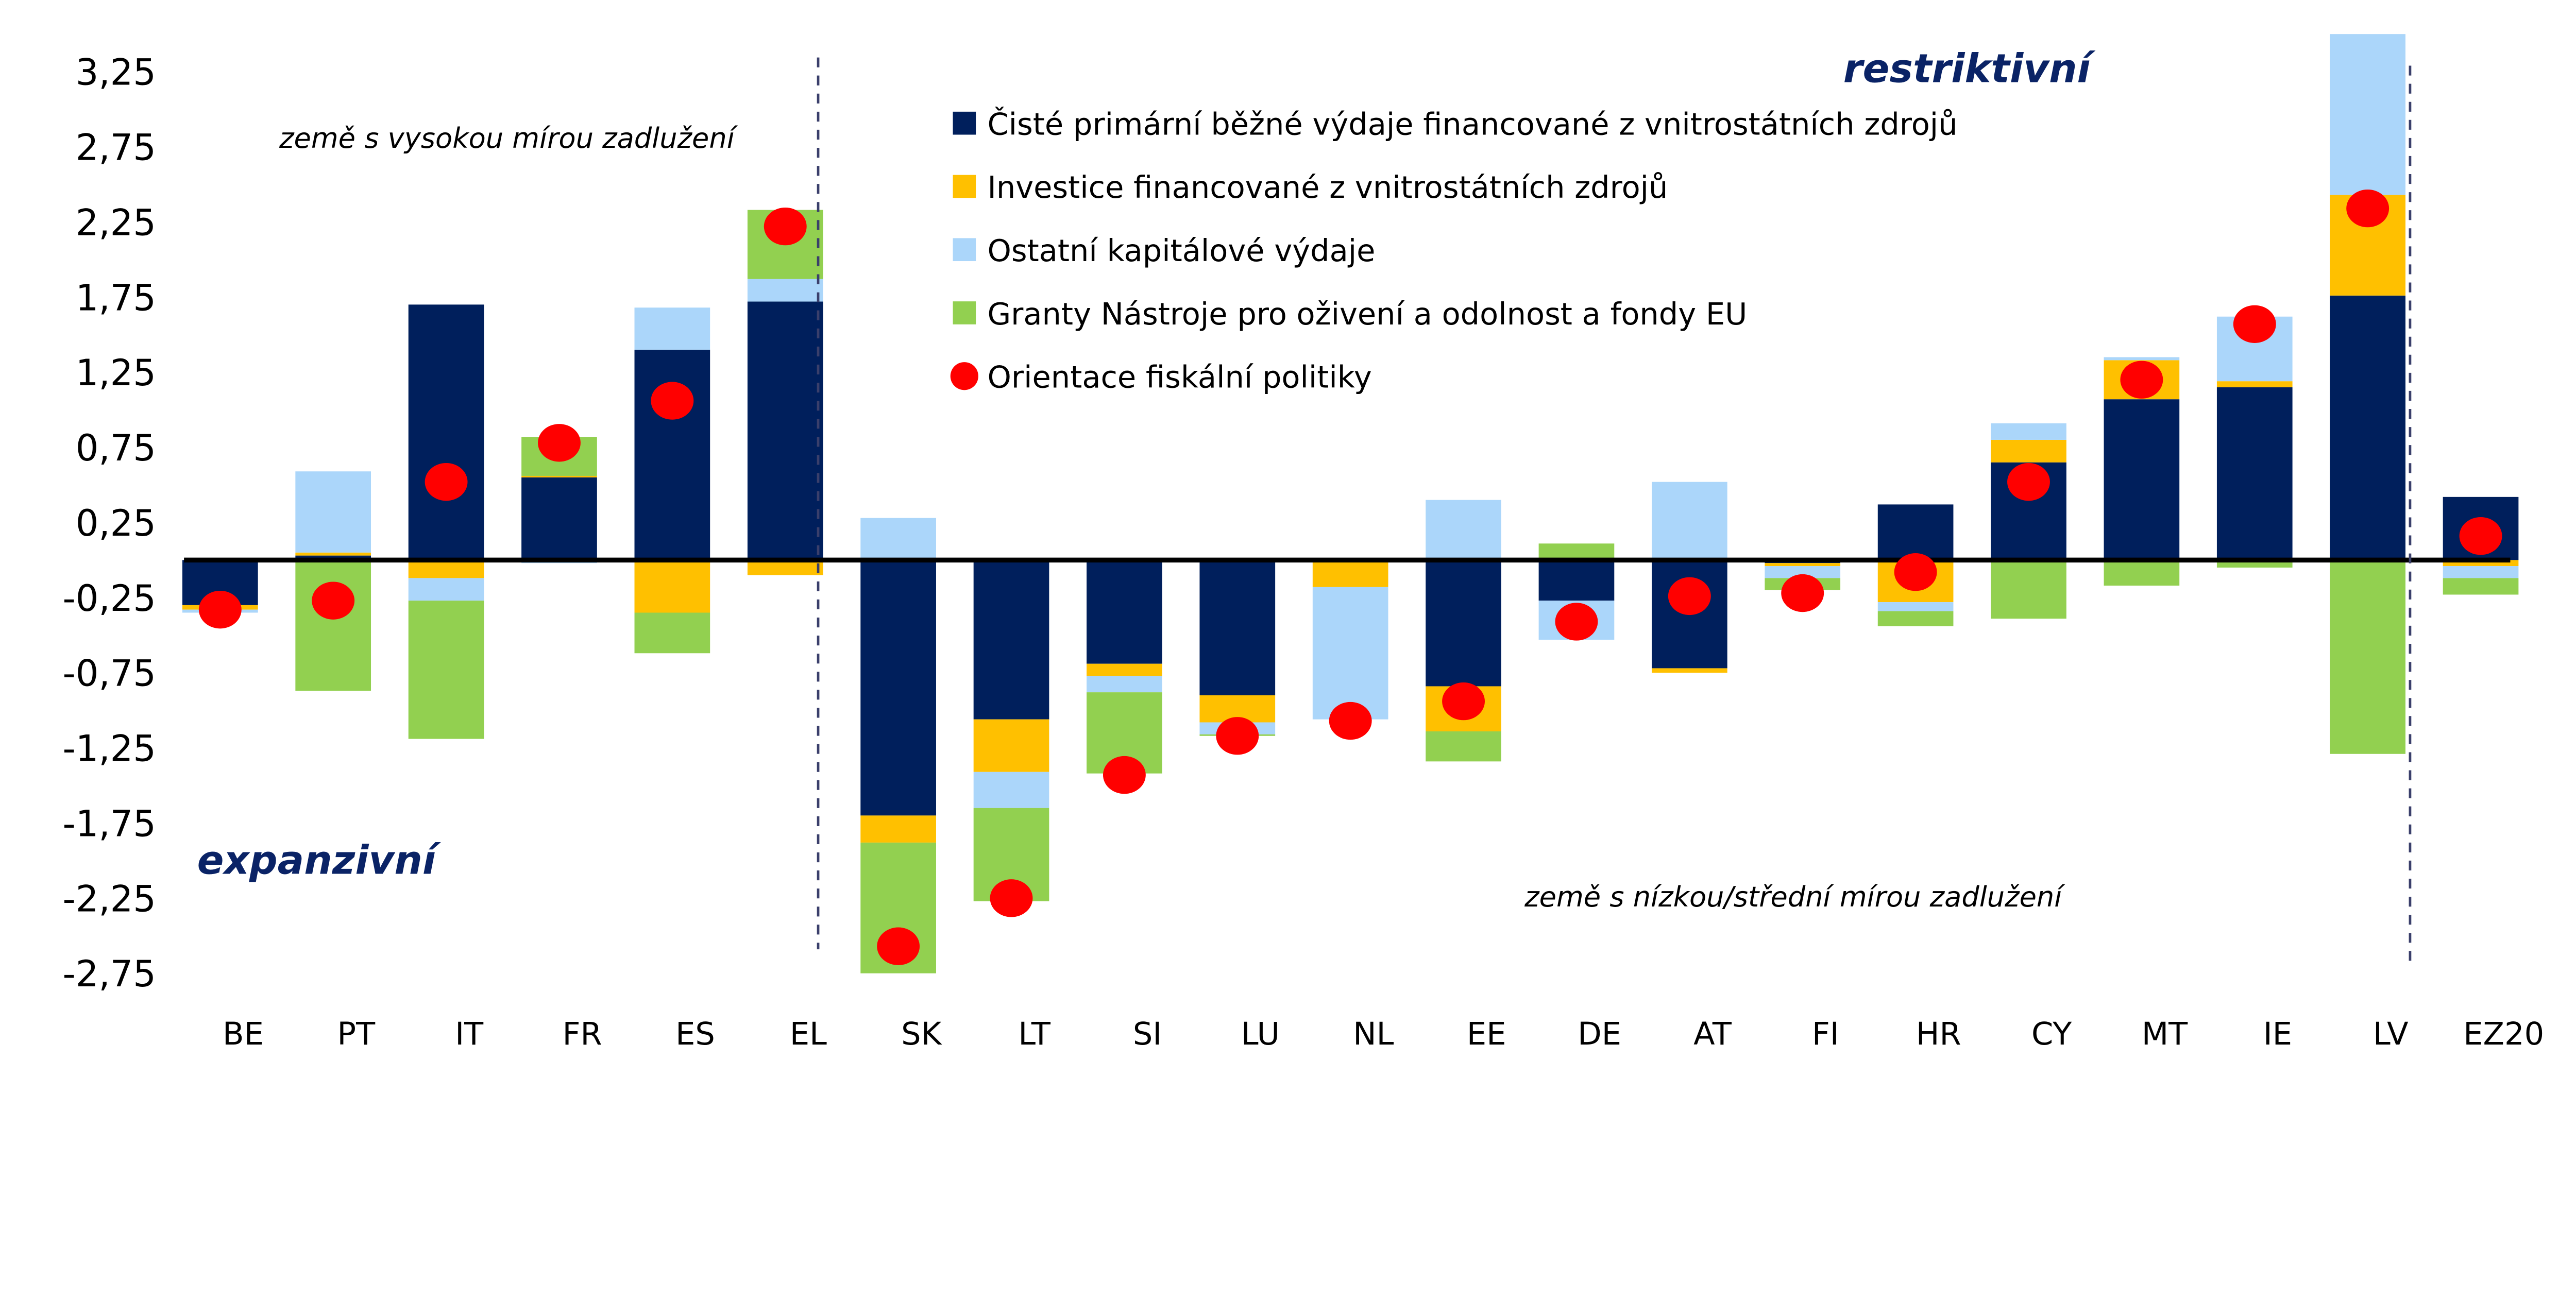  Describe the element at coordinates (1463, 746) in the screenshot. I see `bar-segment-EE-s3` at that location.